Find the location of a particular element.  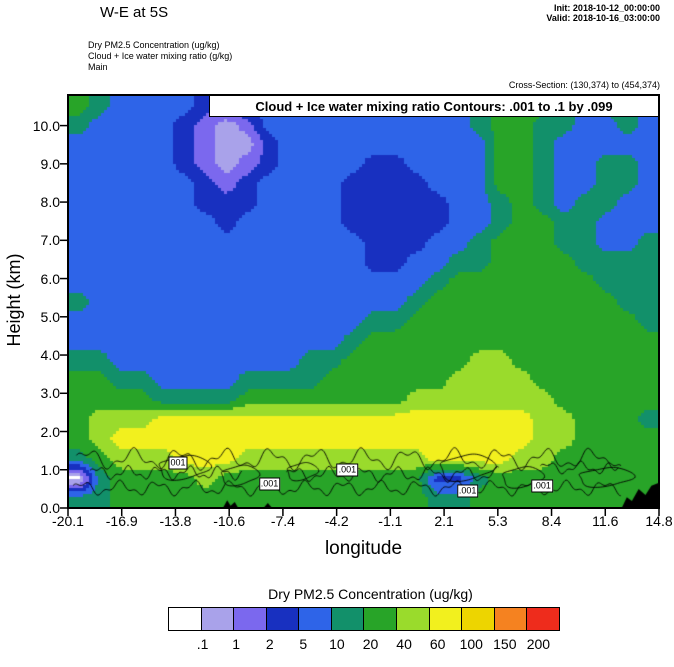

colorbar-tick-label: 20 is located at coordinates (370, 644).